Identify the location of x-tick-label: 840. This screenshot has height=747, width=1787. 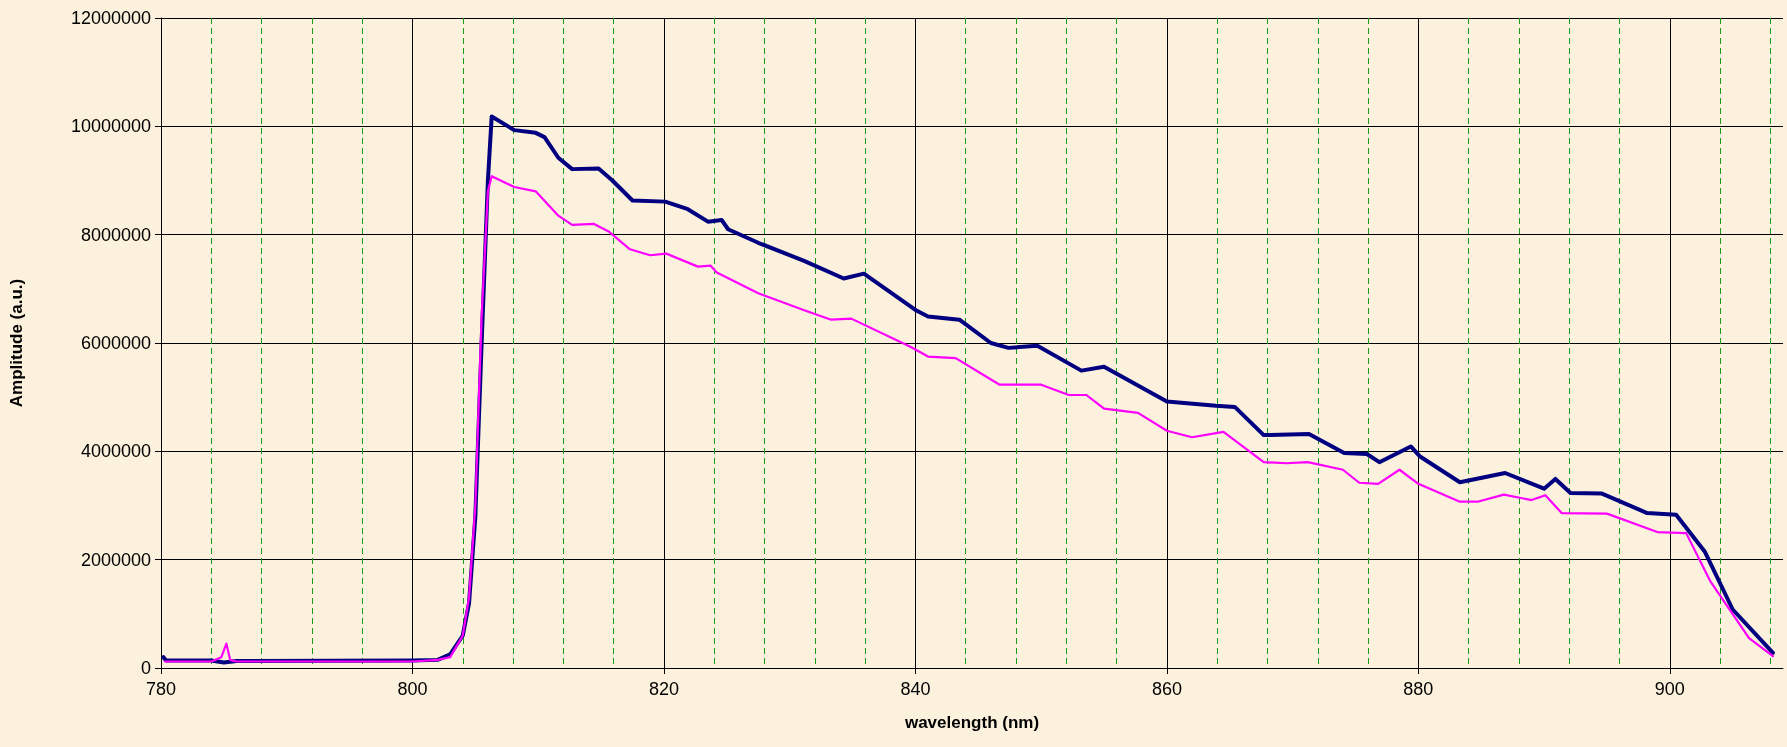
(915, 689).